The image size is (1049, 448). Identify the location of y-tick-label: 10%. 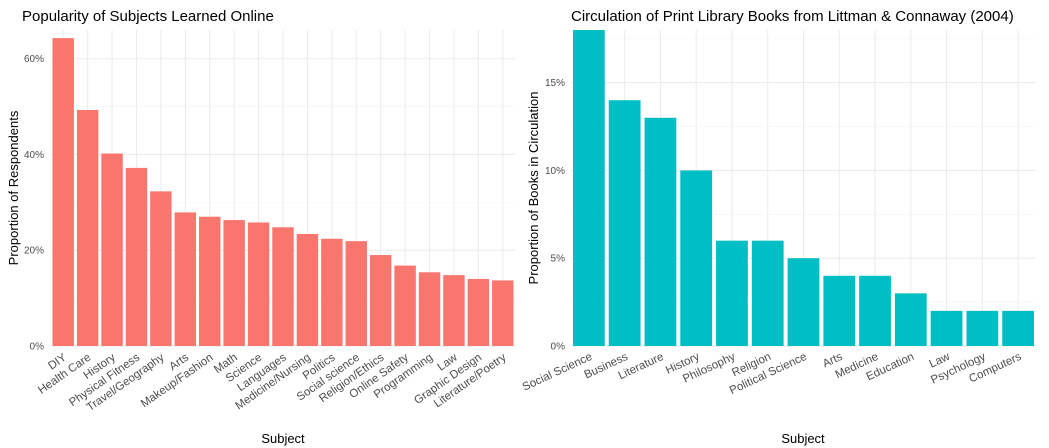
(555, 171).